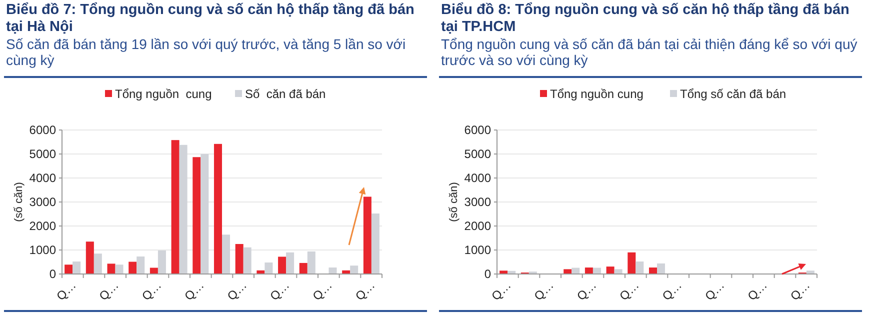  I want to click on chart-title: Biểu đồ 8: Tổng nguồn cung và số căn hộ thấp tầng đã bán tại TP.HCM, so click(645, 19).